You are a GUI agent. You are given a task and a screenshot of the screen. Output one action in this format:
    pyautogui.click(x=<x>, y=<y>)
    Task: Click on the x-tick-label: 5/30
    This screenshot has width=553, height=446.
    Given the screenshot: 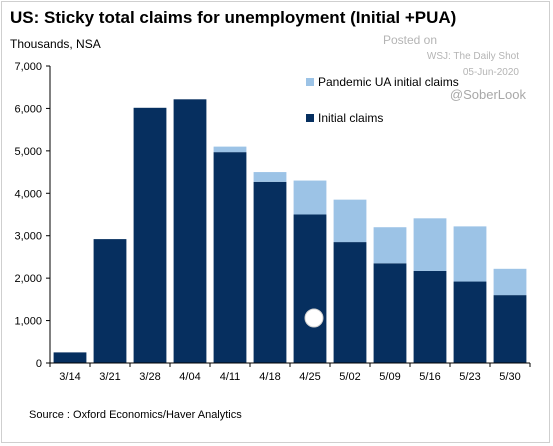 What is the action you would take?
    pyautogui.click(x=509, y=377)
    